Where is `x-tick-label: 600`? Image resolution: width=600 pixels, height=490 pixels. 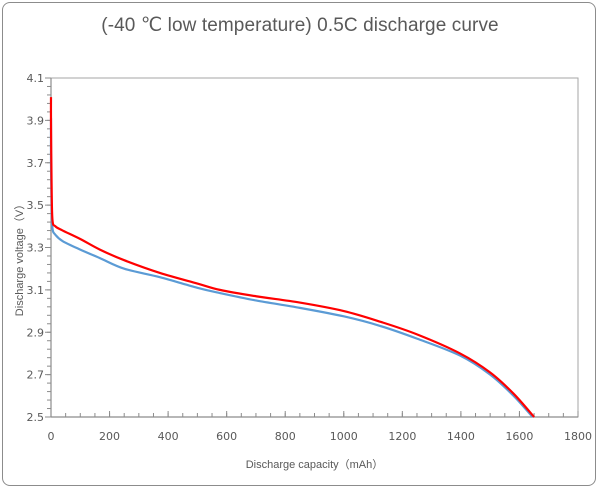
x-tick-label: 600 is located at coordinates (226, 436).